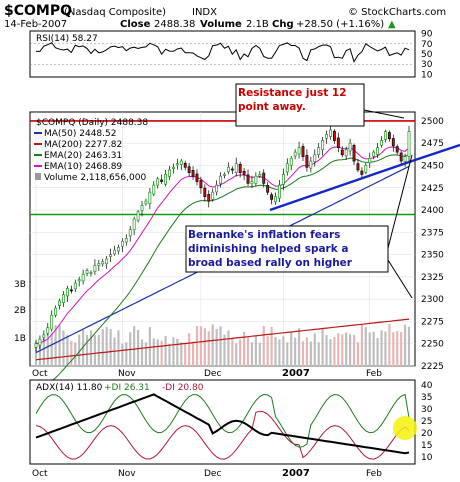  What do you see at coordinates (432, 367) in the screenshot?
I see `price-tick-label: 2225` at bounding box center [432, 367].